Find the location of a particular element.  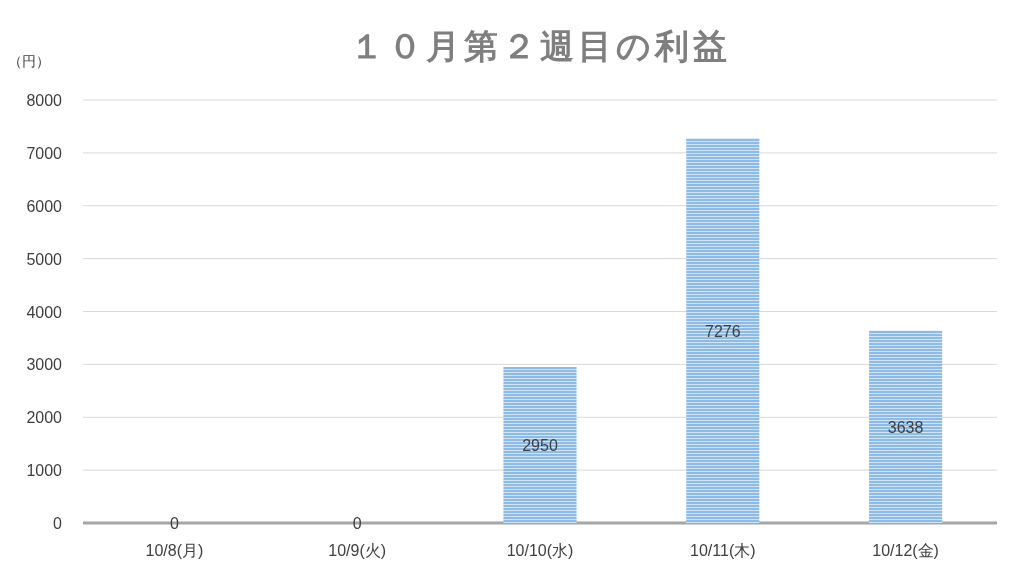

y-tick-label: 0 is located at coordinates (58, 523).